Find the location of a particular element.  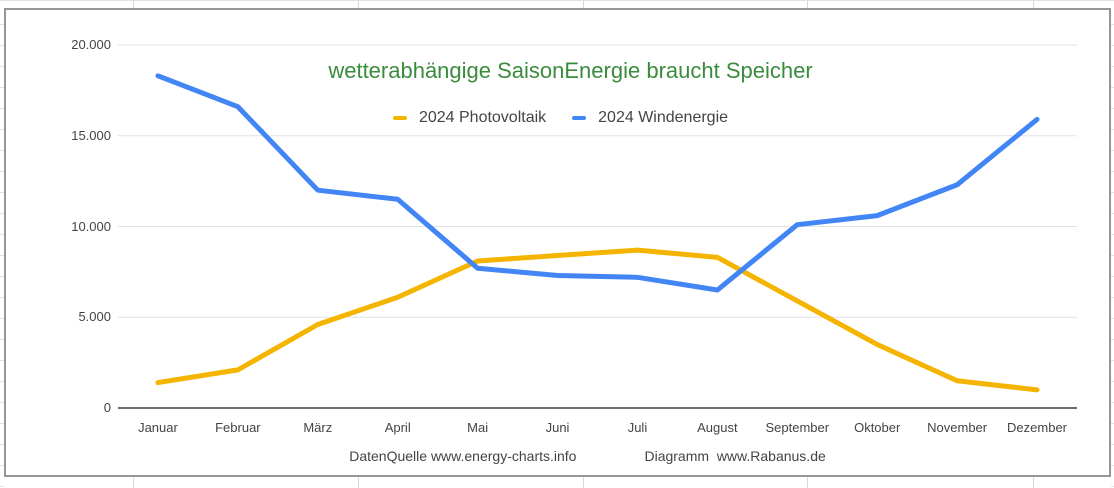

x-tick-label: Dezember is located at coordinates (1037, 427).